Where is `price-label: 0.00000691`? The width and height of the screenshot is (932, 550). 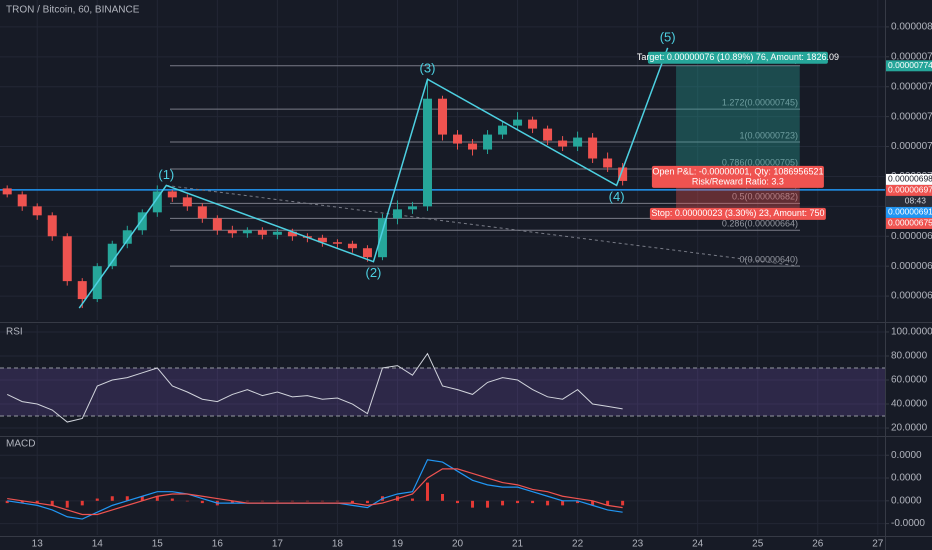
price-label: 0.00000691 is located at coordinates (910, 212).